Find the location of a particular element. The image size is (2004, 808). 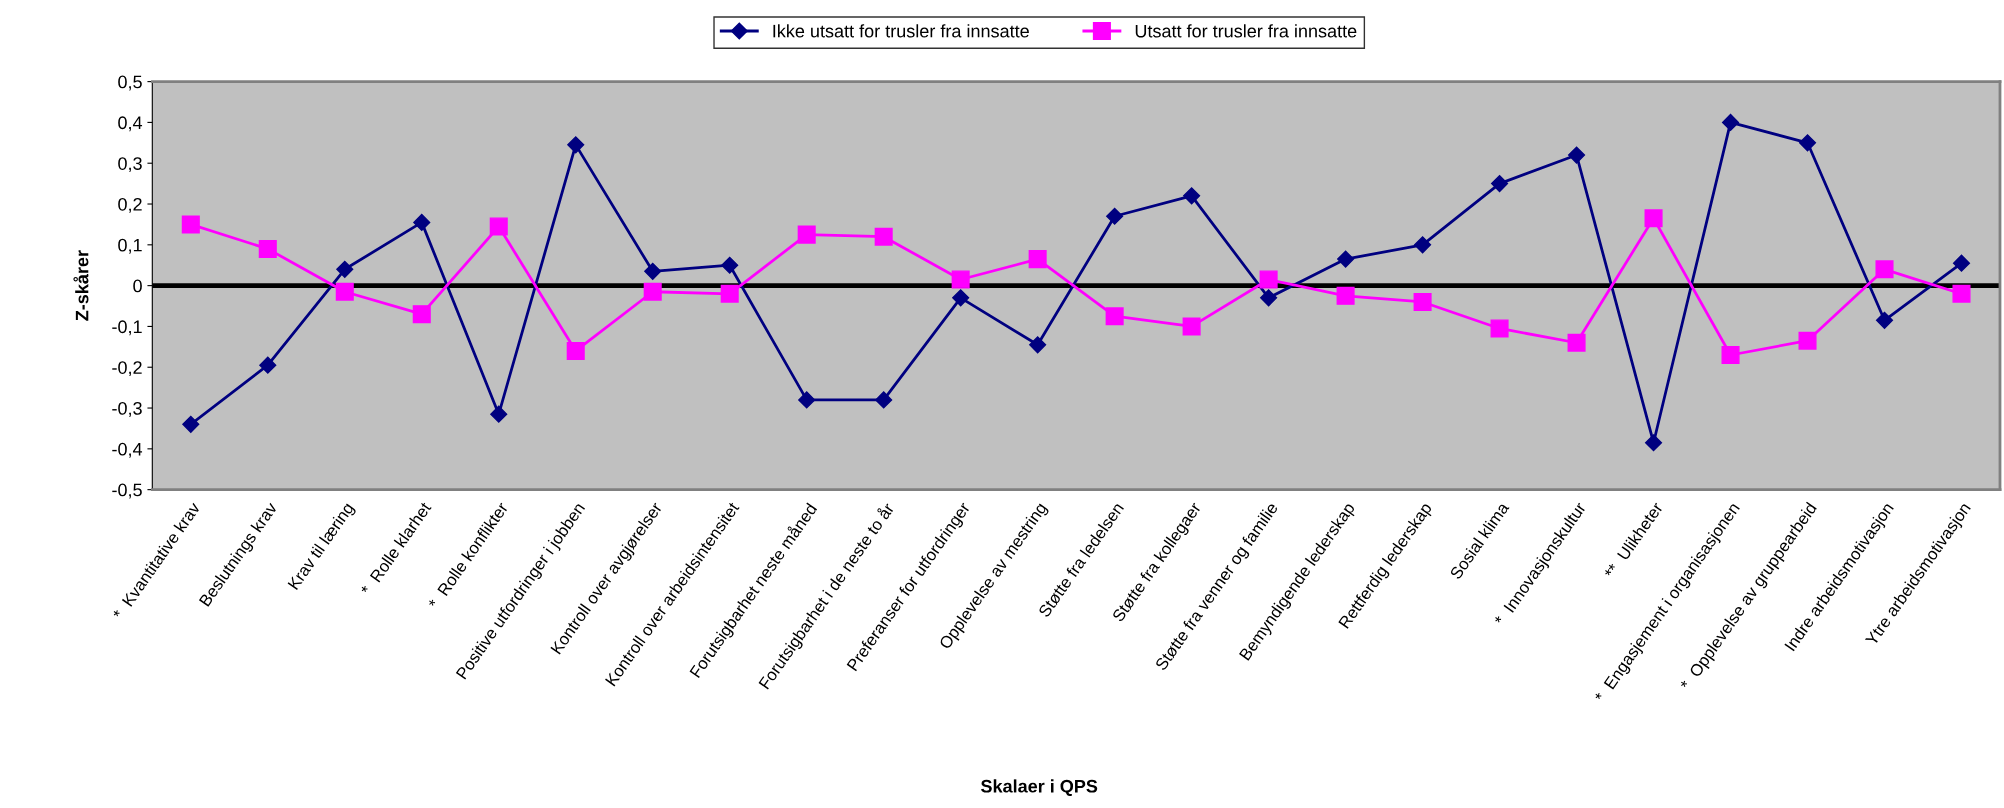

y-tick-label: -0,2 is located at coordinates (127, 369).